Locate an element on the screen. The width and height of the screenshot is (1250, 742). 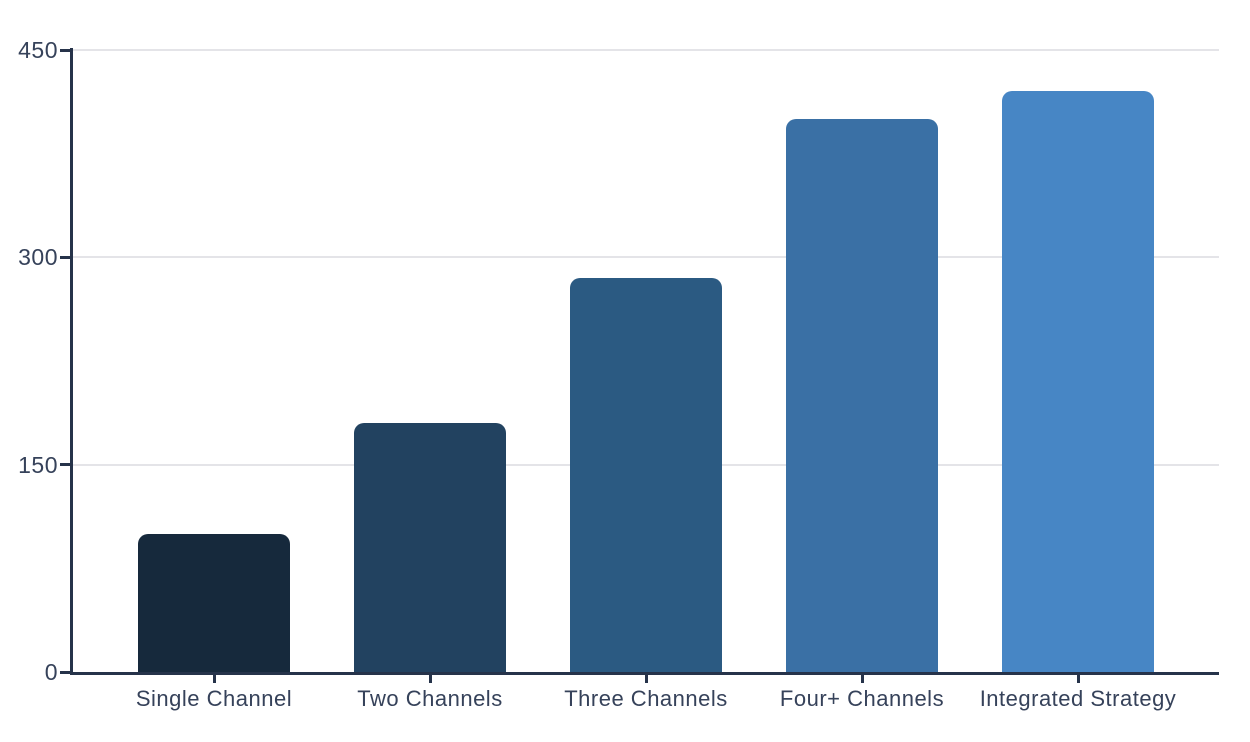
y-tick-label-300: 300 is located at coordinates (38, 257).